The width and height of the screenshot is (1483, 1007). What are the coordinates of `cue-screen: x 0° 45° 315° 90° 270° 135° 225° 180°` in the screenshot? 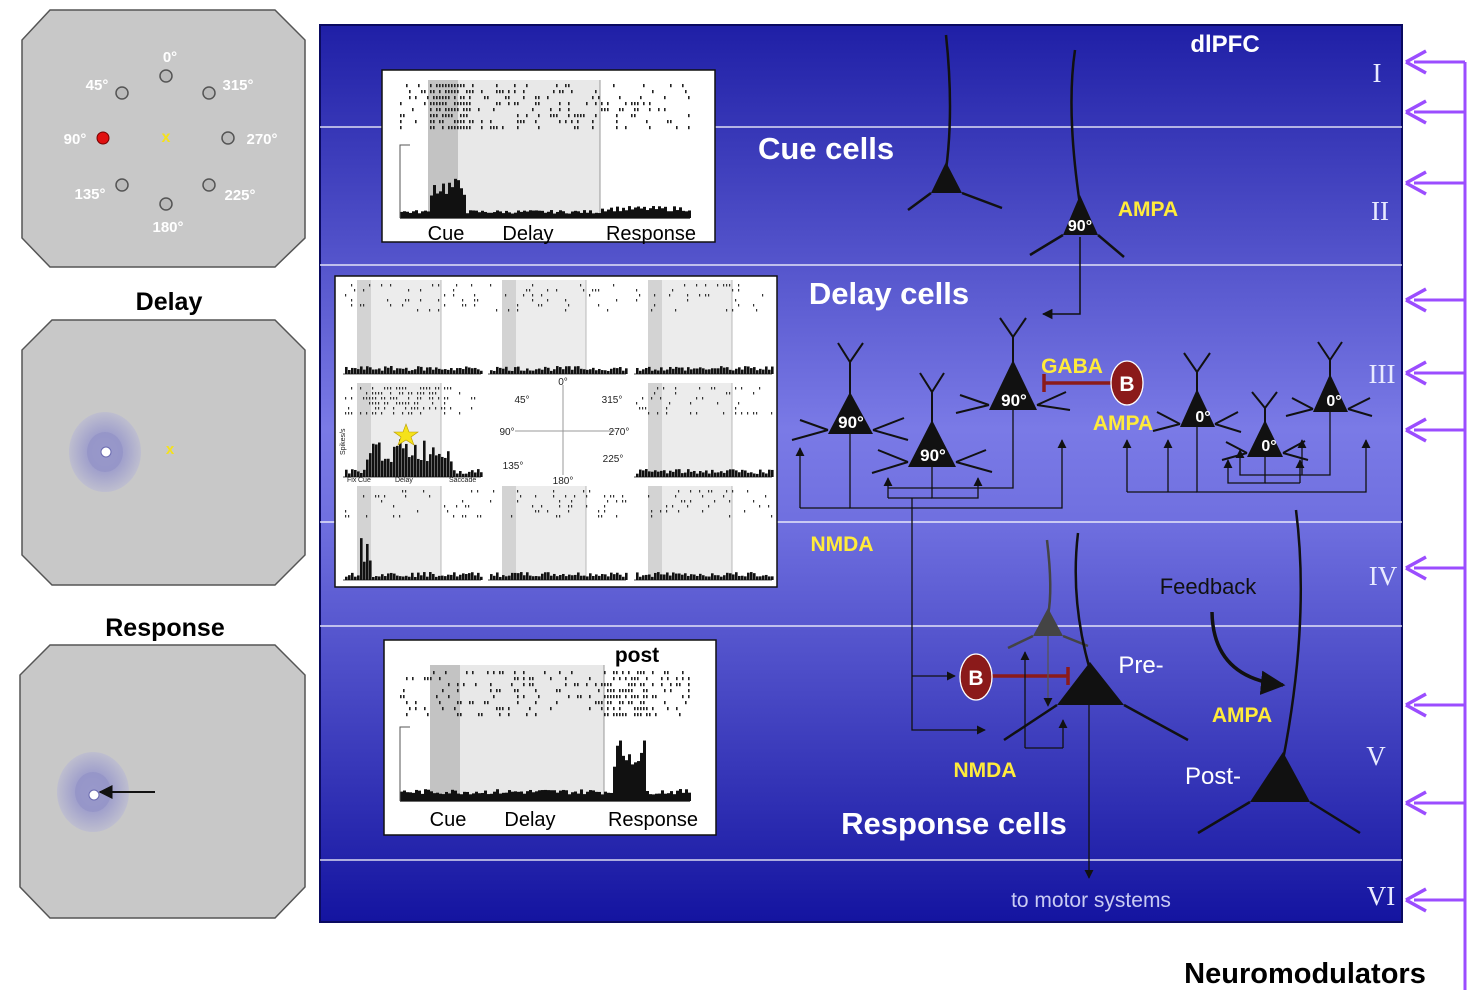 It's located at (163, 138).